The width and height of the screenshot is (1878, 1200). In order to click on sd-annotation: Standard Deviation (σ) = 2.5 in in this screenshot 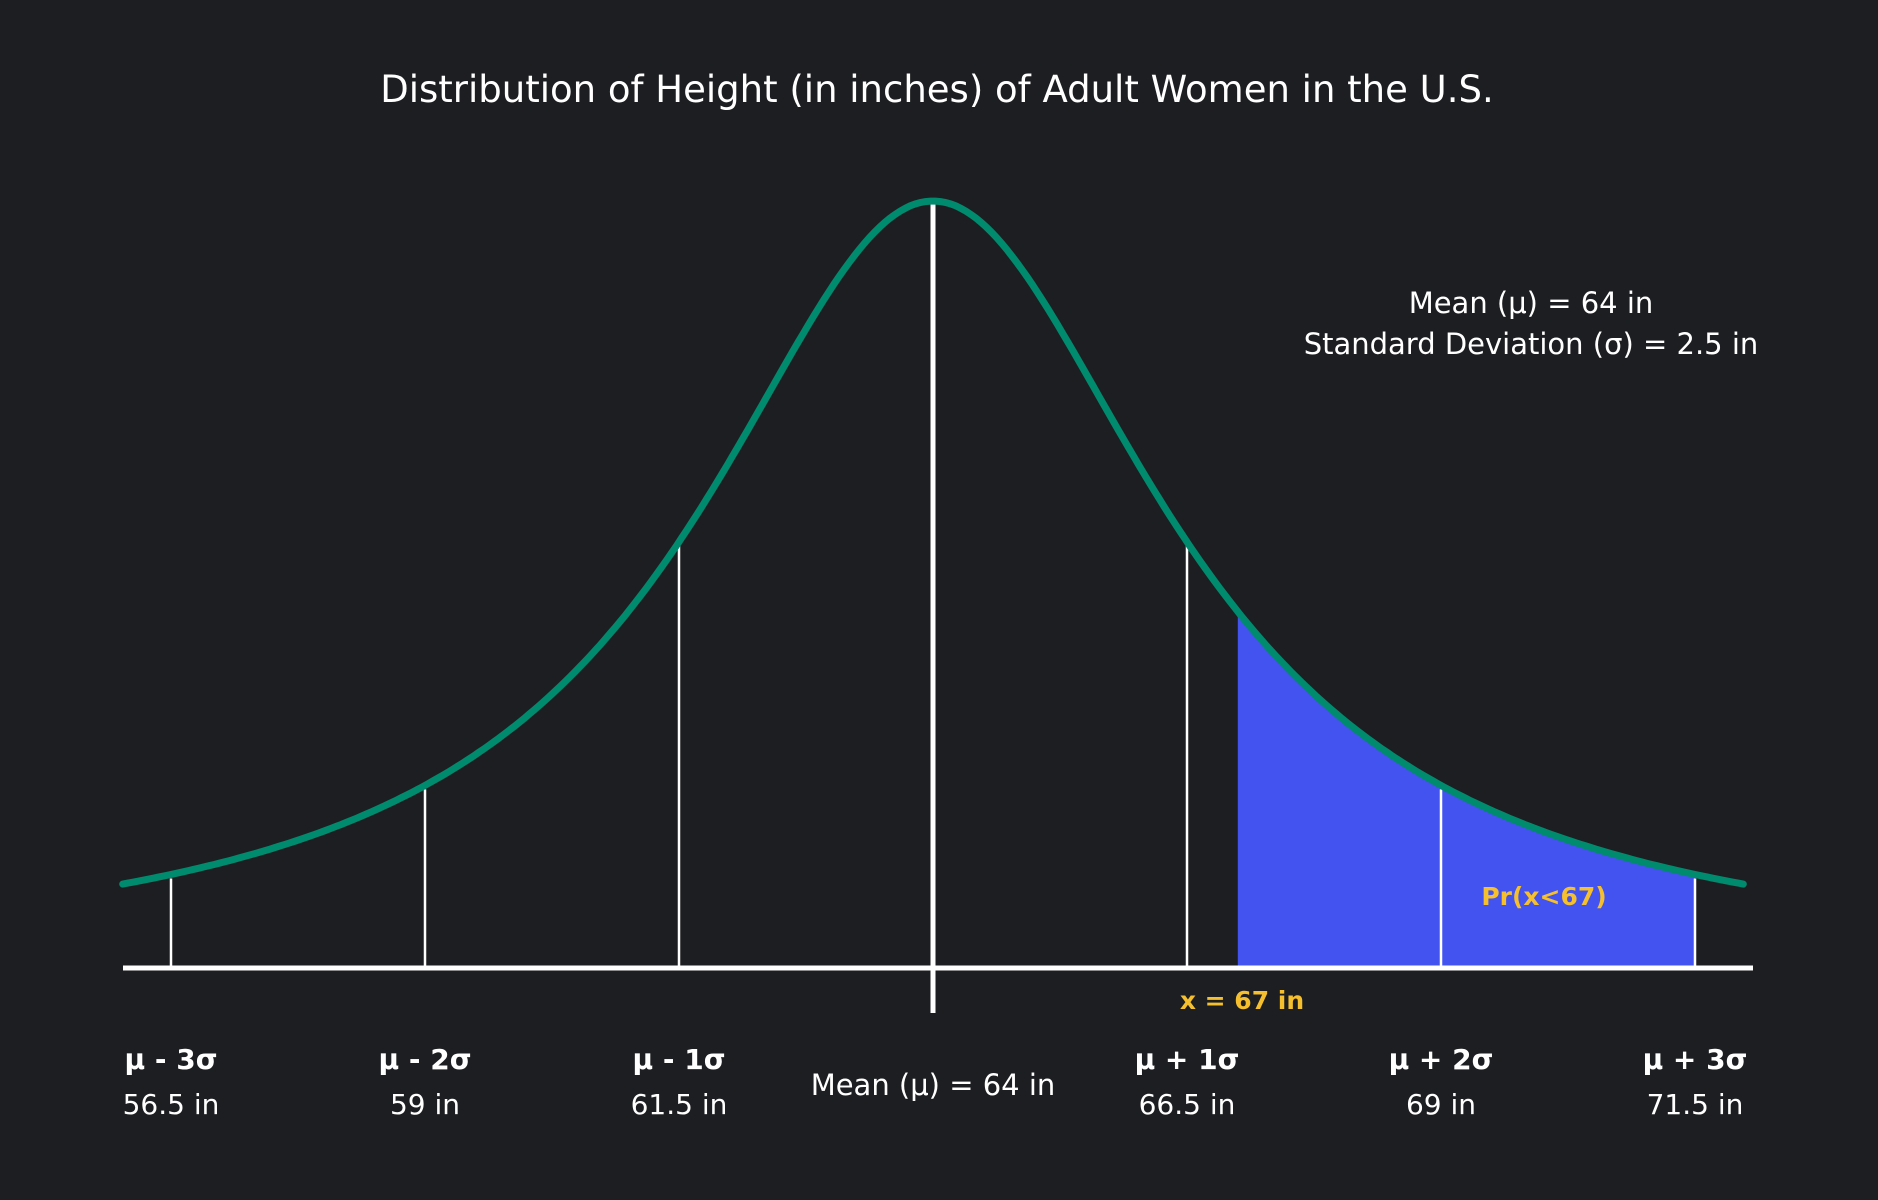, I will do `click(1531, 344)`.